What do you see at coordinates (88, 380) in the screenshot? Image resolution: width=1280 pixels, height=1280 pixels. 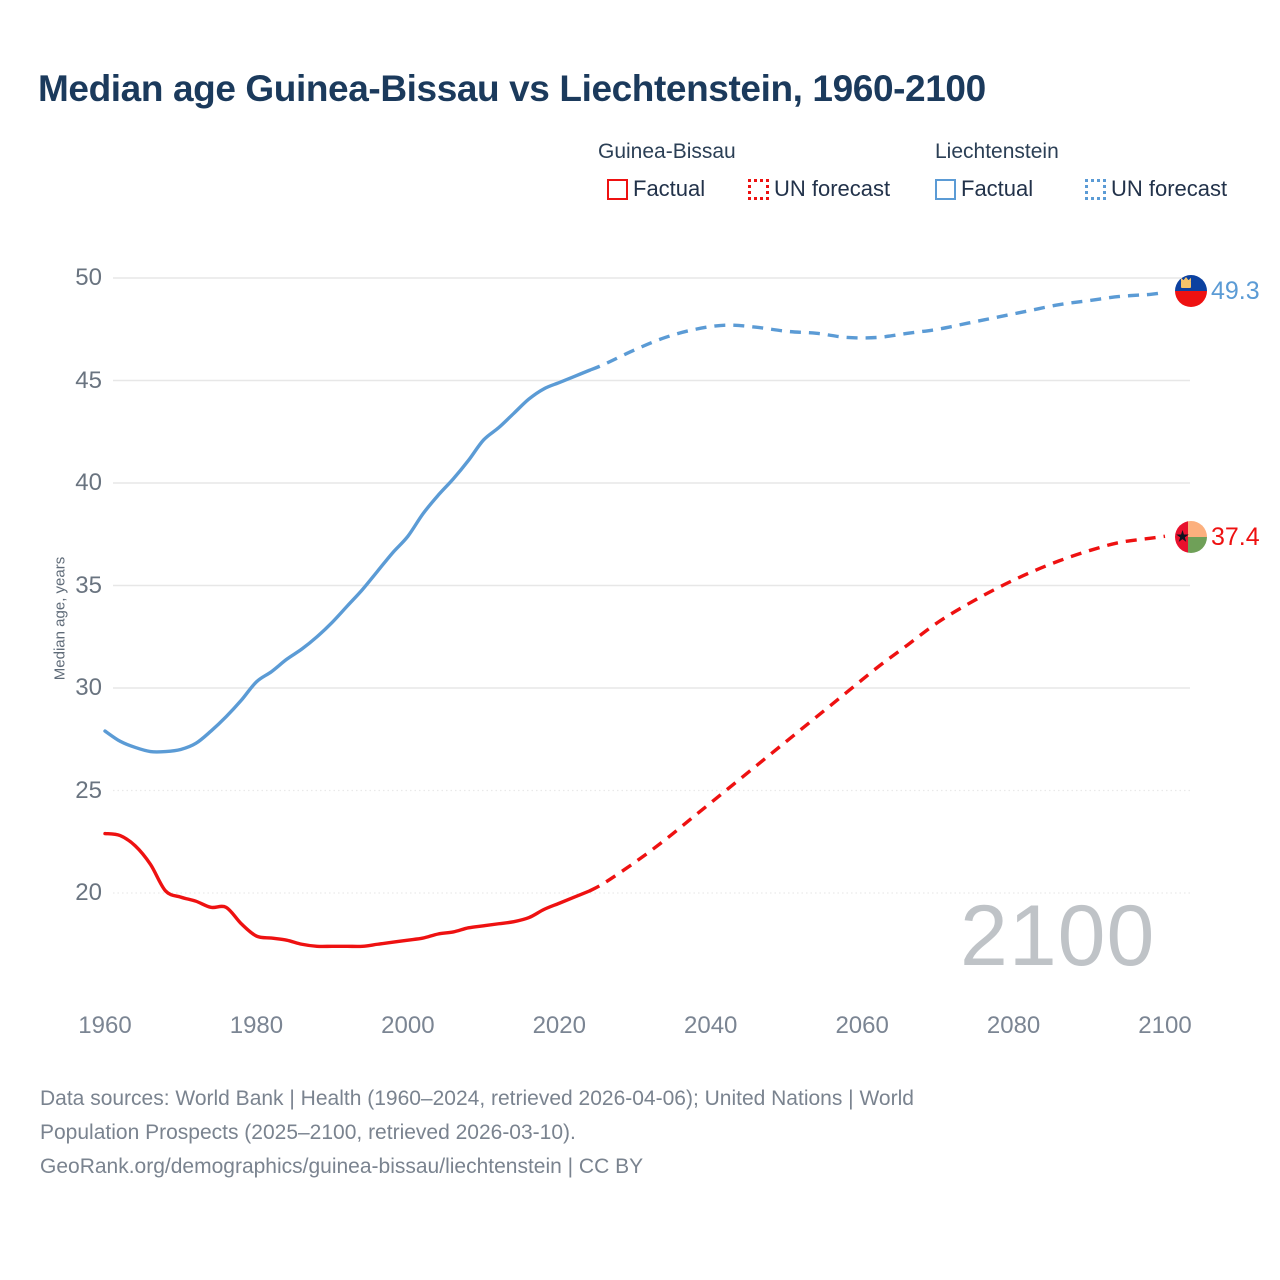 I see `y-axis-tick-label: 45` at bounding box center [88, 380].